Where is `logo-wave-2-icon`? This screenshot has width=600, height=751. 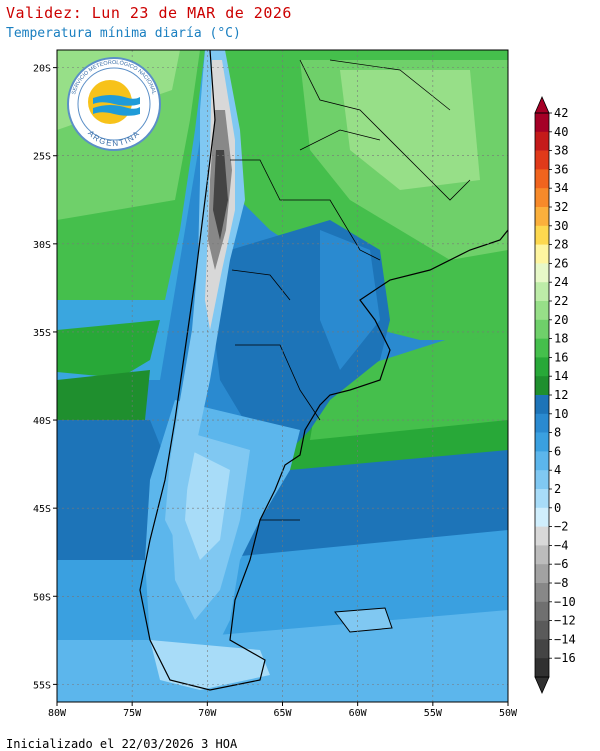
logo-wave-2-icon is located at coordinates (116, 110).